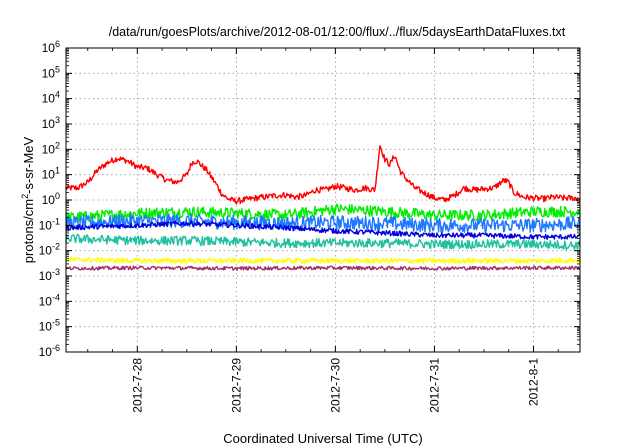  I want to click on y-tick-label: 10¹, so click(51, 174).